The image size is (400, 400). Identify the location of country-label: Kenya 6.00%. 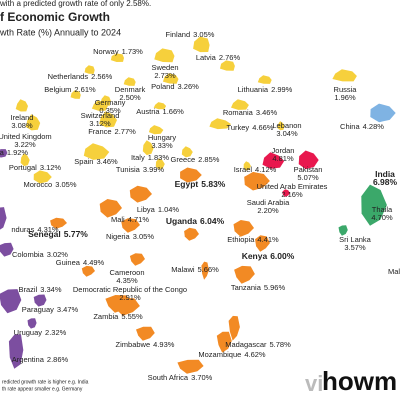
(268, 256).